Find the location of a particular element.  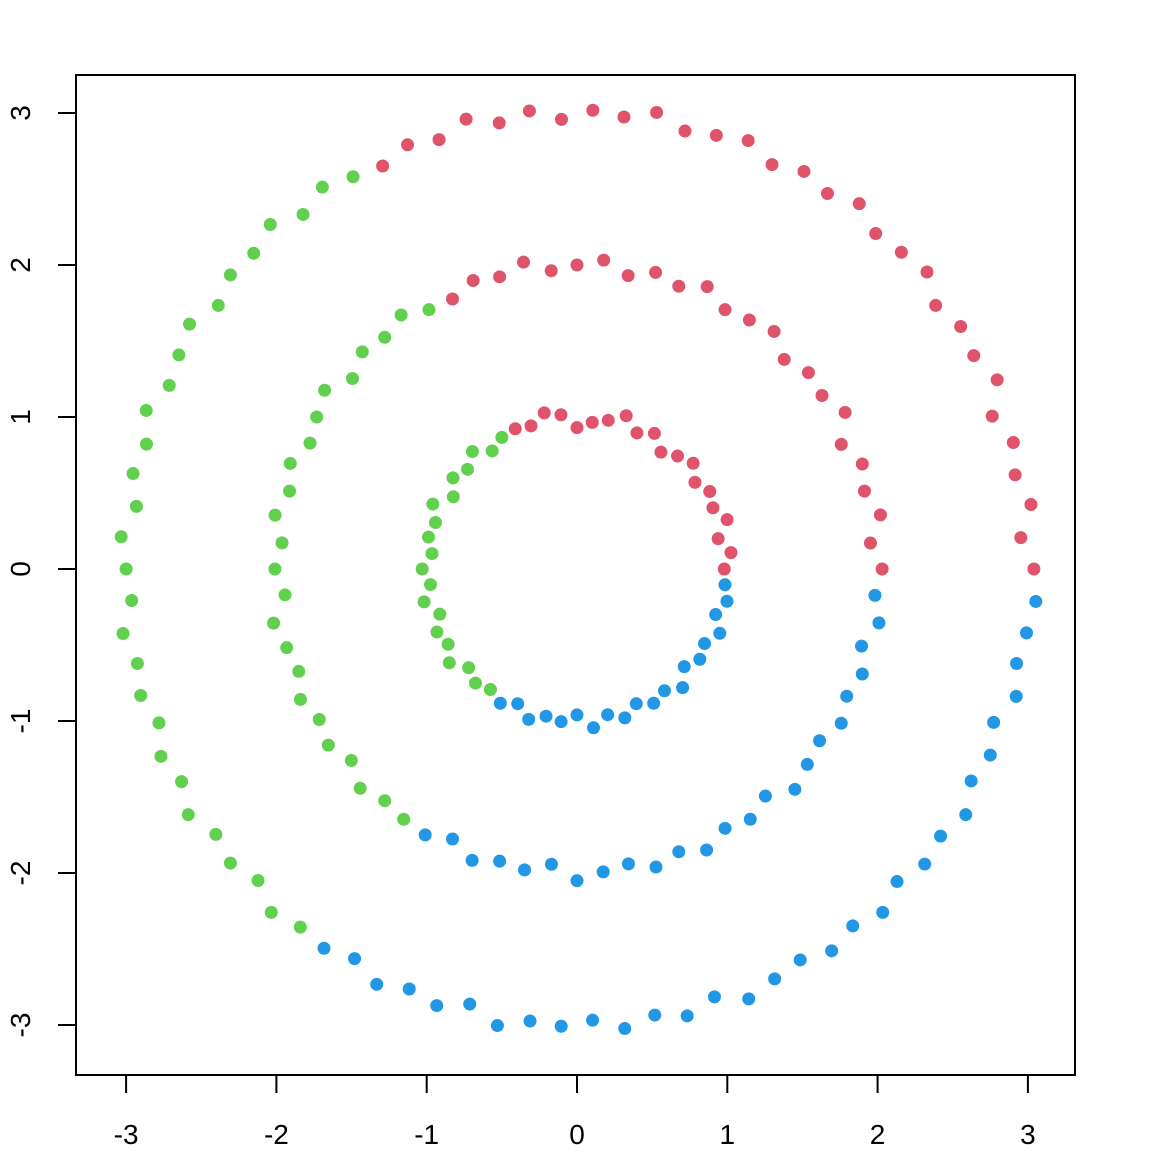

x-tick-label: 1 is located at coordinates (728, 1134).